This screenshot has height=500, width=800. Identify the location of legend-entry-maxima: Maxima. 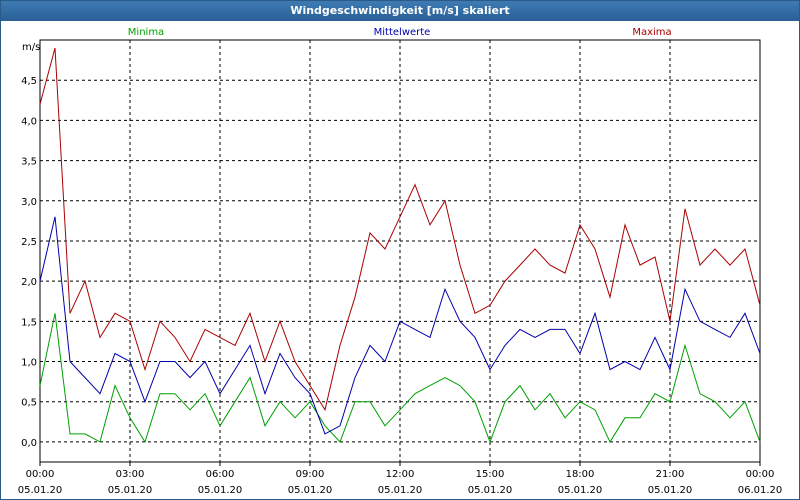
(651, 32).